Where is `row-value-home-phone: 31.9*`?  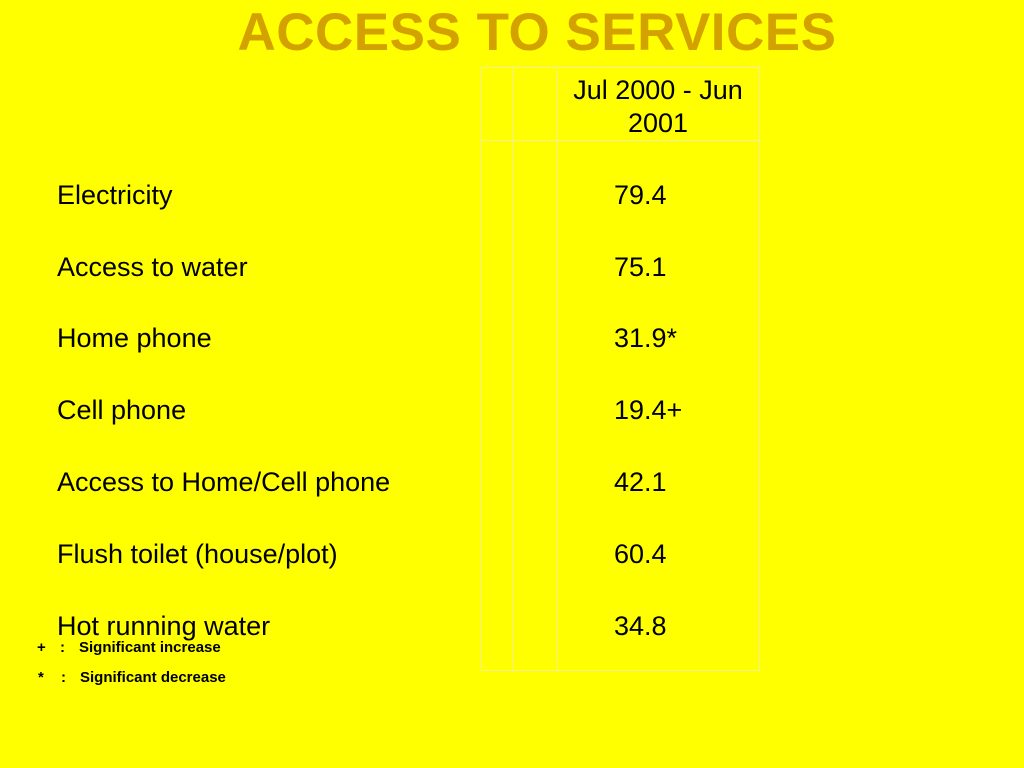 row-value-home-phone: 31.9* is located at coordinates (646, 338).